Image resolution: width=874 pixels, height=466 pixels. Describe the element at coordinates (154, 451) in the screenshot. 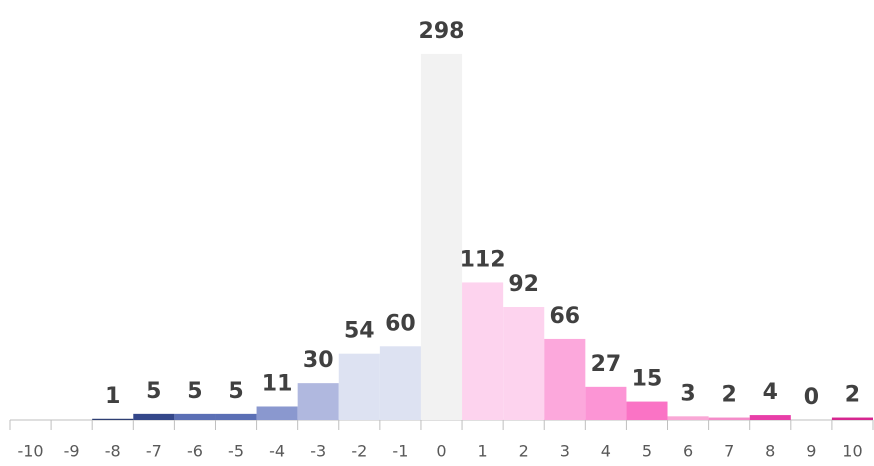

I see `x-tick-label: -7` at that location.